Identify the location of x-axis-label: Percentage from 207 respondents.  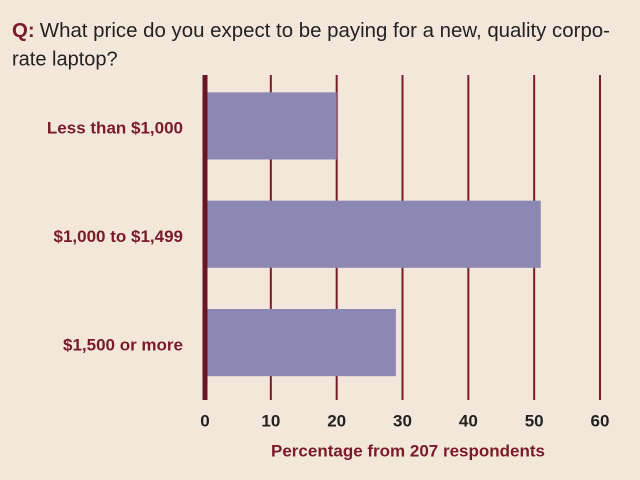
(408, 450).